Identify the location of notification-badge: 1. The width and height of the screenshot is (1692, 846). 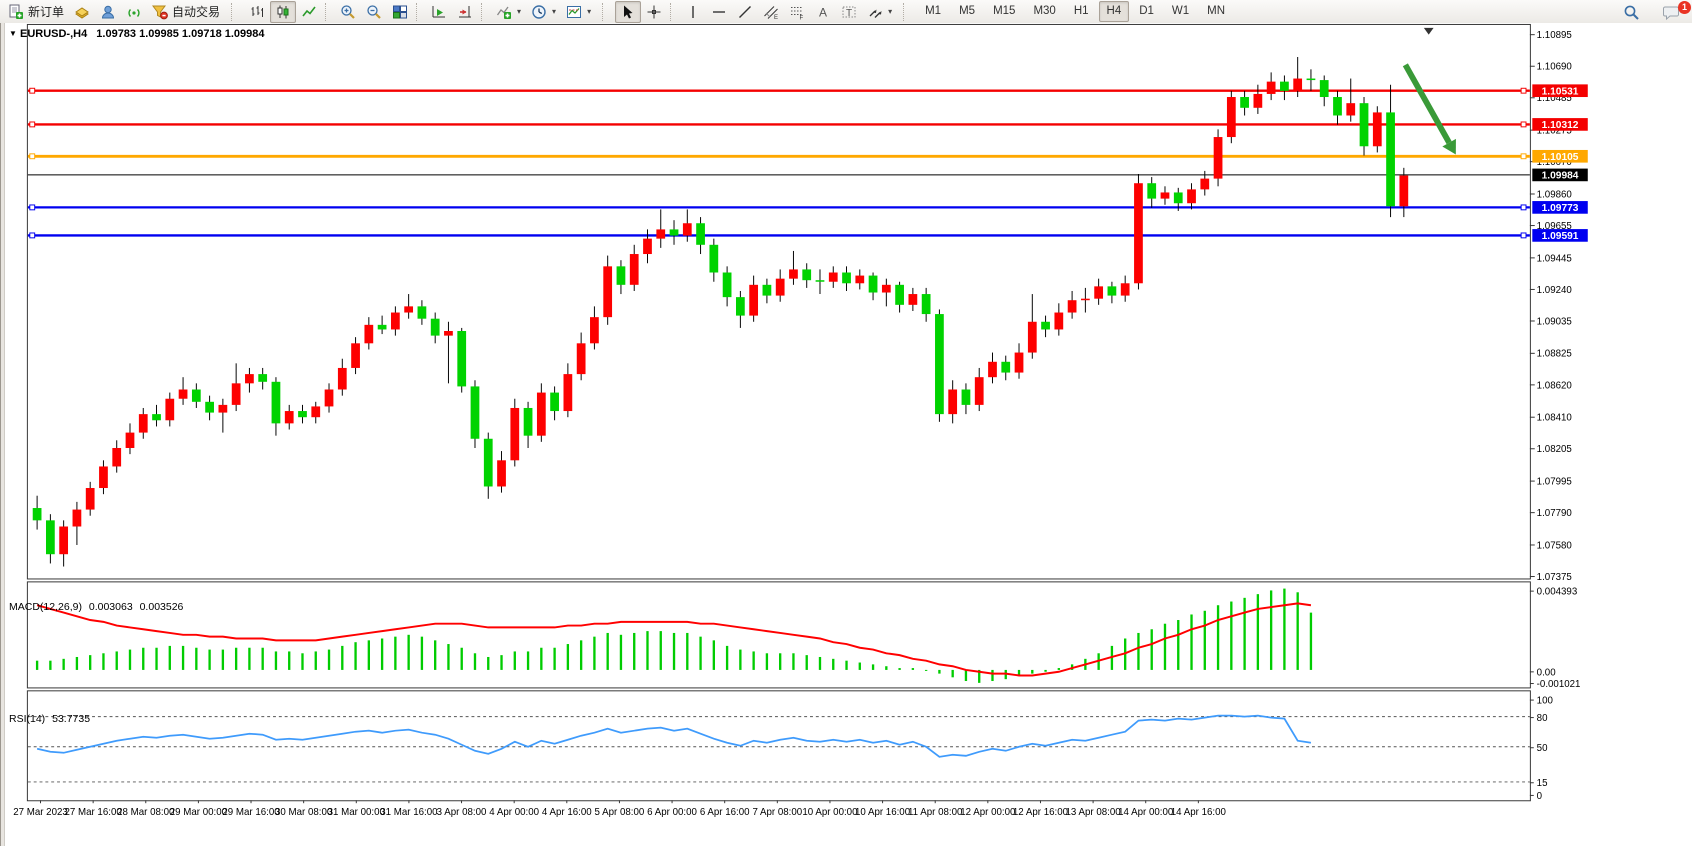
(1684, 7).